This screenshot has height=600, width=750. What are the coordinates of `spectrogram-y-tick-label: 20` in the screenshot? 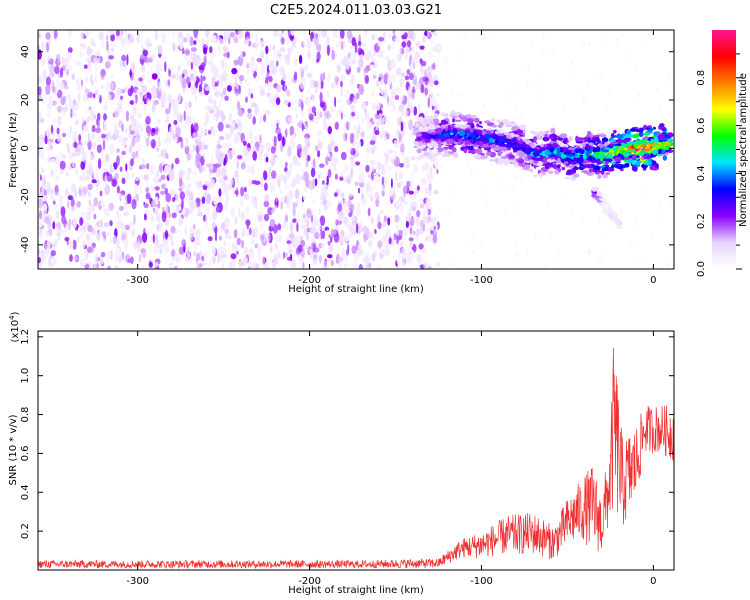 It's located at (25, 100).